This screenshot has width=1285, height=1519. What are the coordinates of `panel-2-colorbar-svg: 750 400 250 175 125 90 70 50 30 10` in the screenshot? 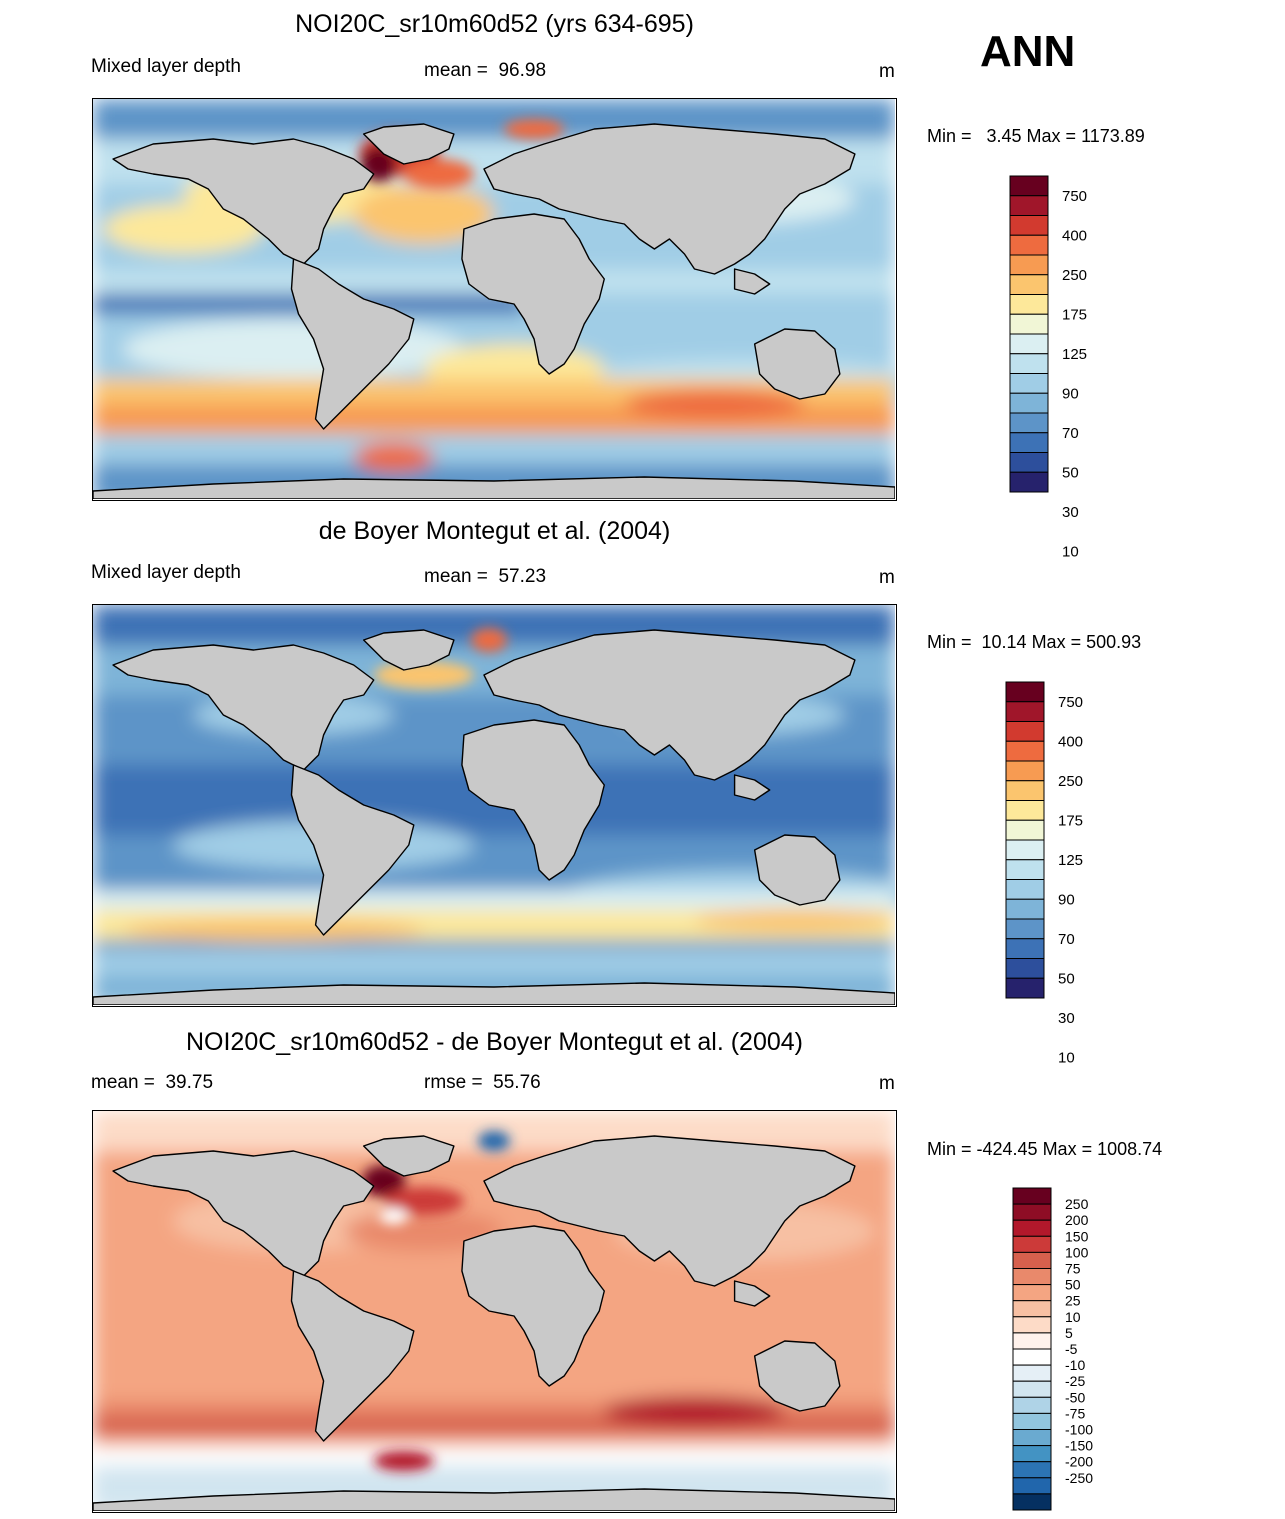 It's located at (1044, 873).